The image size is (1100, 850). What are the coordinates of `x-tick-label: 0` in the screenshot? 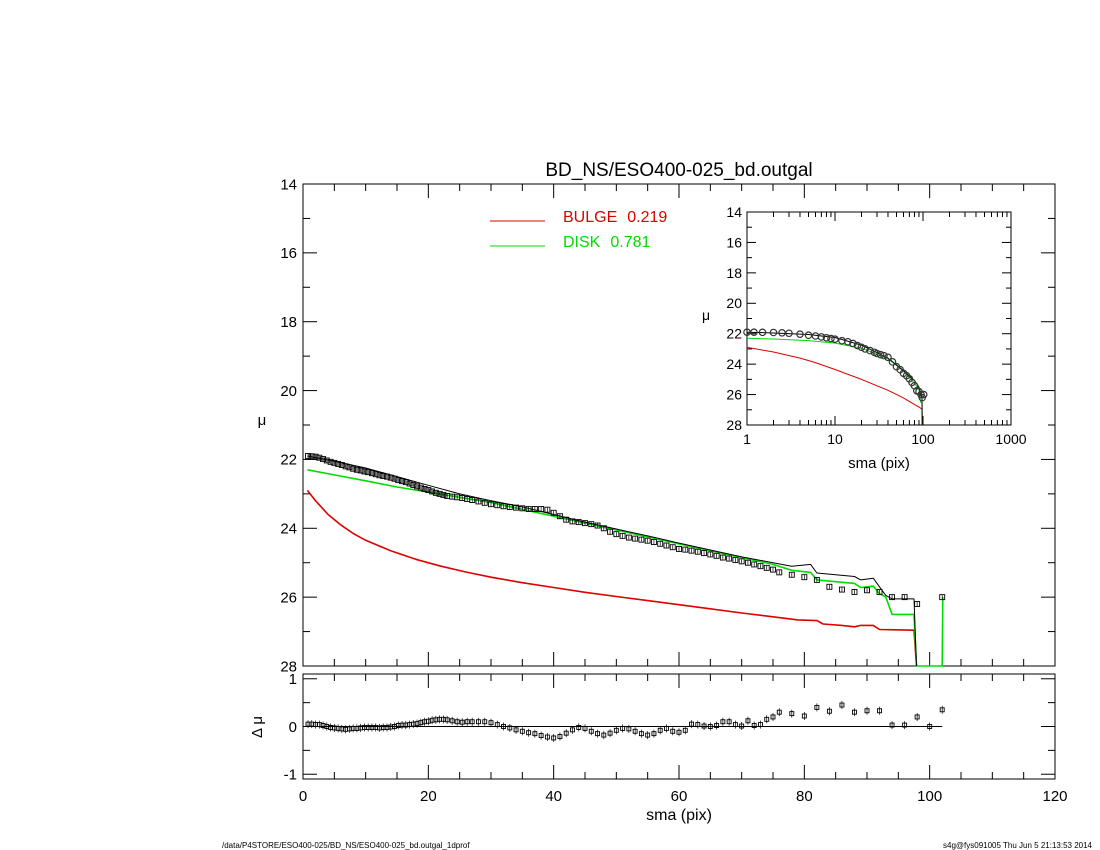 It's located at (303, 796).